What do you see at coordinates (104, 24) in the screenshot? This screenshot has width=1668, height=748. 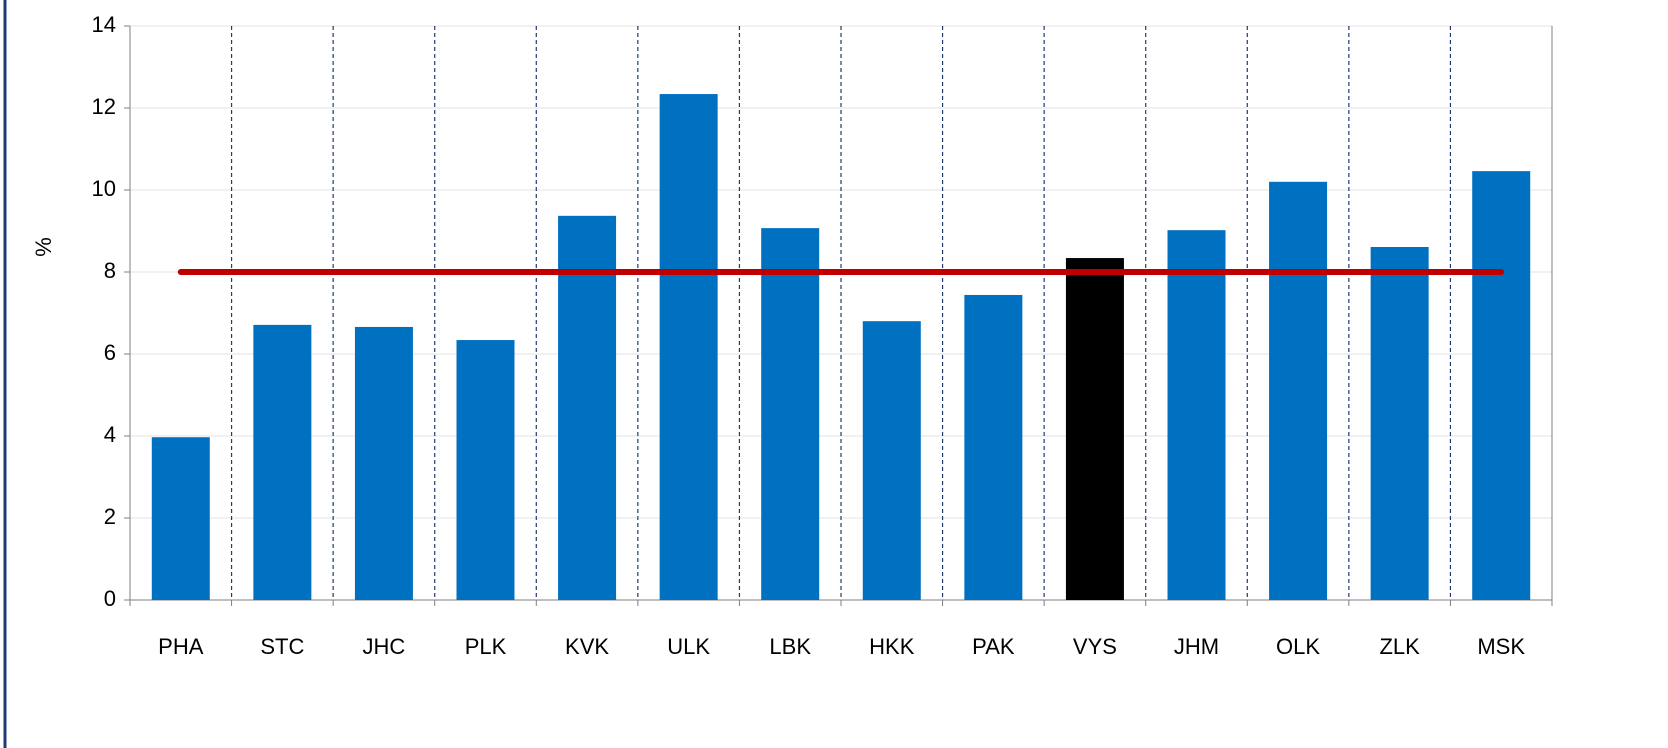 I see `y-tick-label: 14` at bounding box center [104, 24].